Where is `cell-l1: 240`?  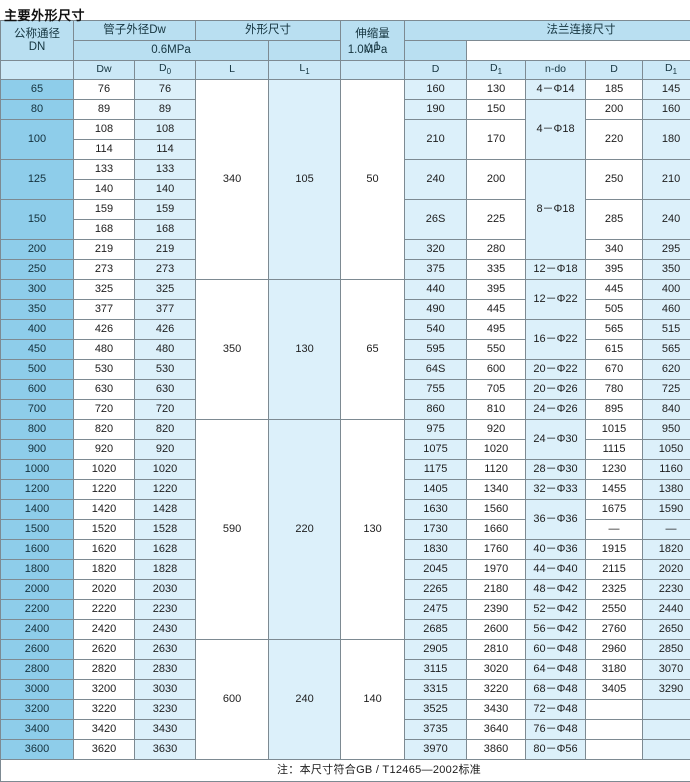 cell-l1: 240 is located at coordinates (305, 700).